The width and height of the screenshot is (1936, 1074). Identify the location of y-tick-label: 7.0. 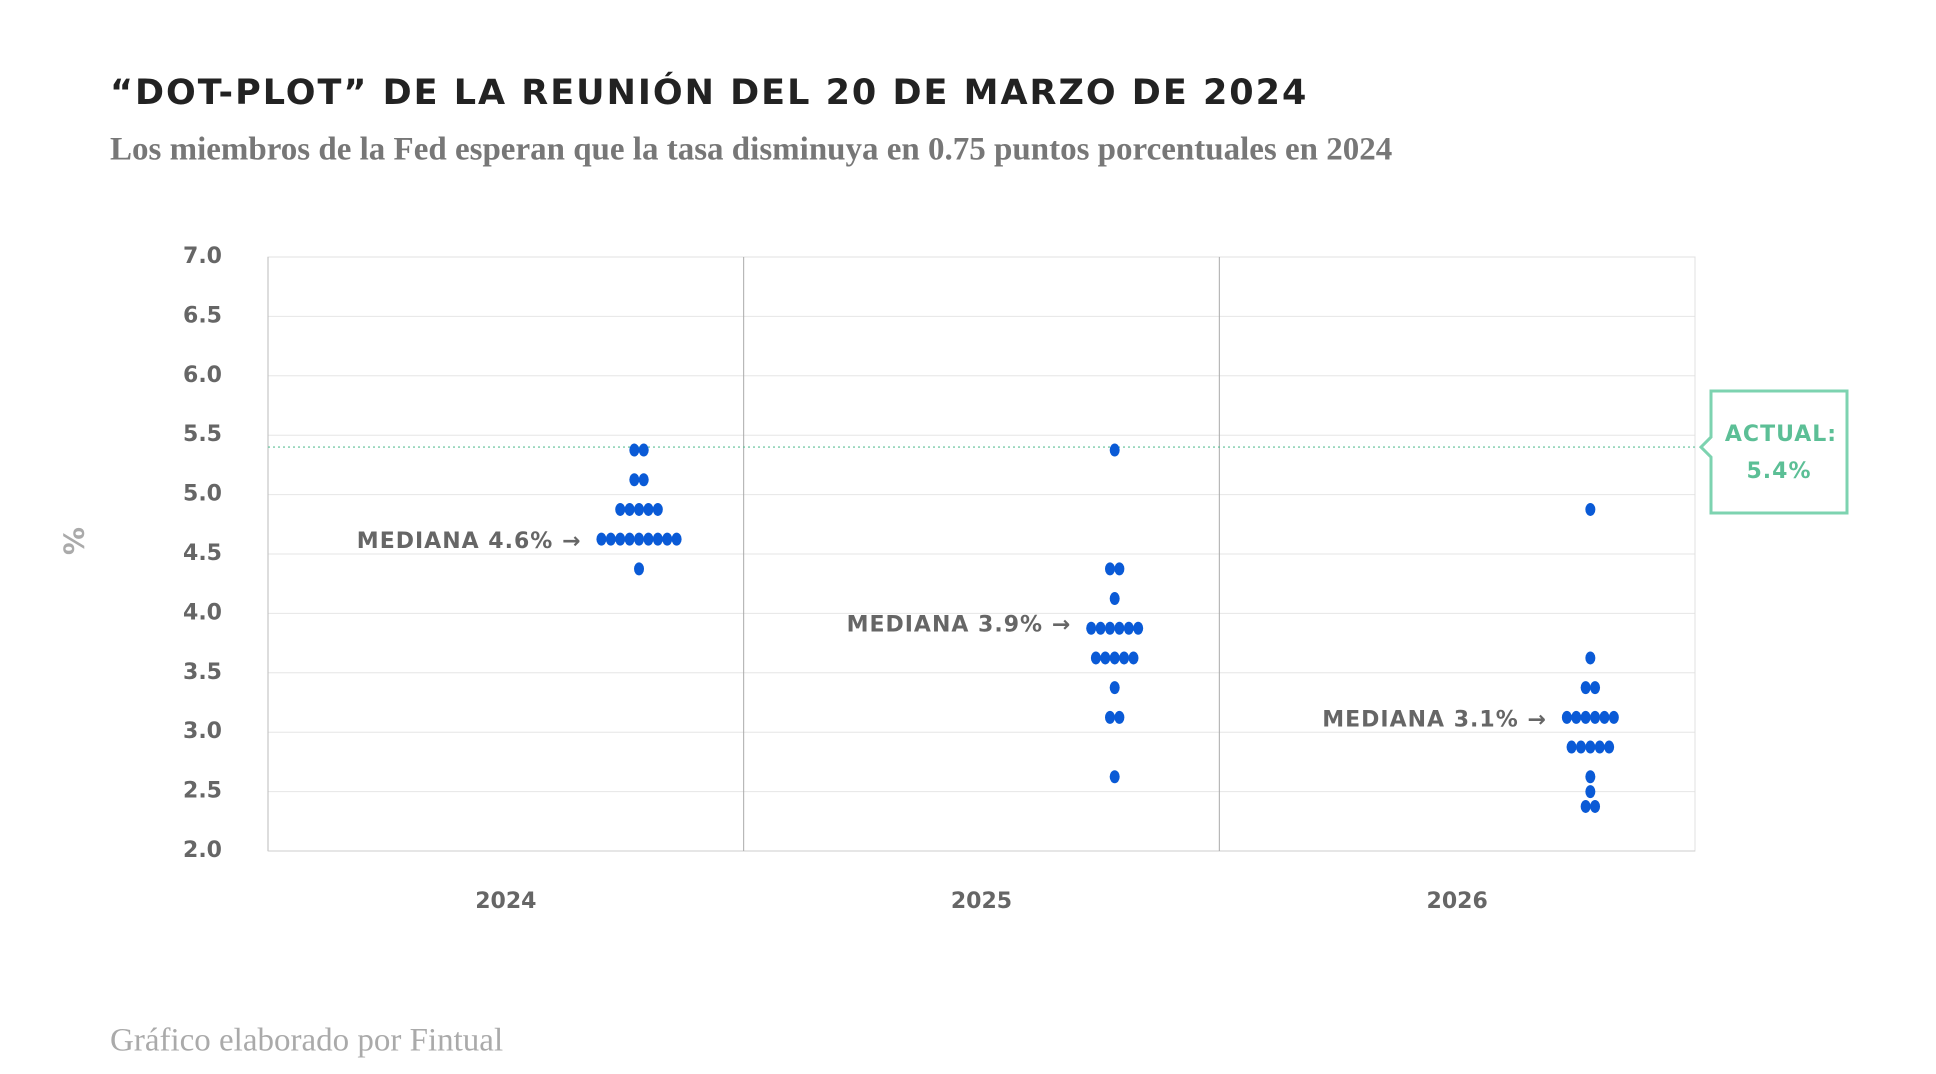
(202, 256).